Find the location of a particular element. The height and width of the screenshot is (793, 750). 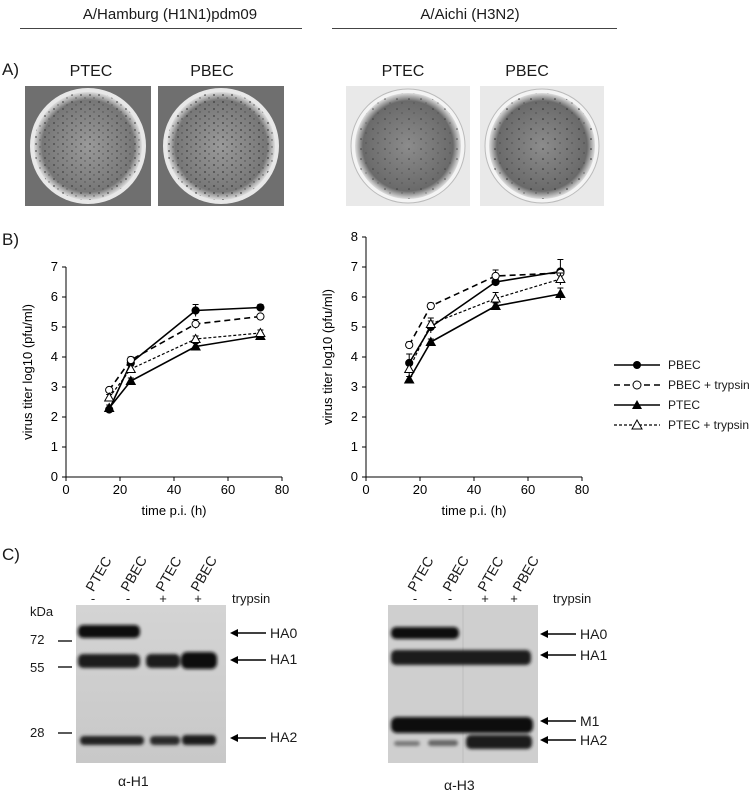

plaque-well-image-ptec-h1 is located at coordinates (88, 146).